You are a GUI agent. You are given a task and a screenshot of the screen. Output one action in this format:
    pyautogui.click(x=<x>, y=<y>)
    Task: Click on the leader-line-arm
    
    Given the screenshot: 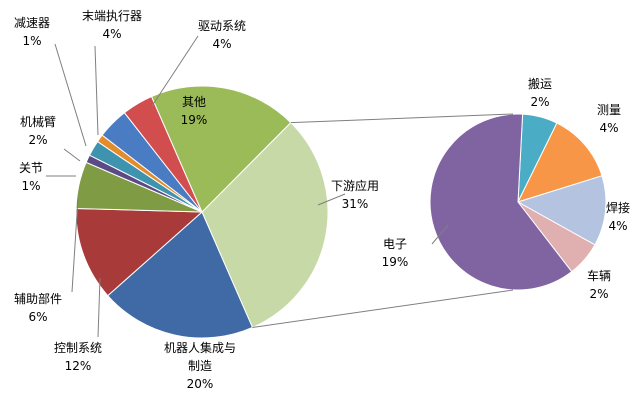 What is the action you would take?
    pyautogui.click(x=72, y=155)
    